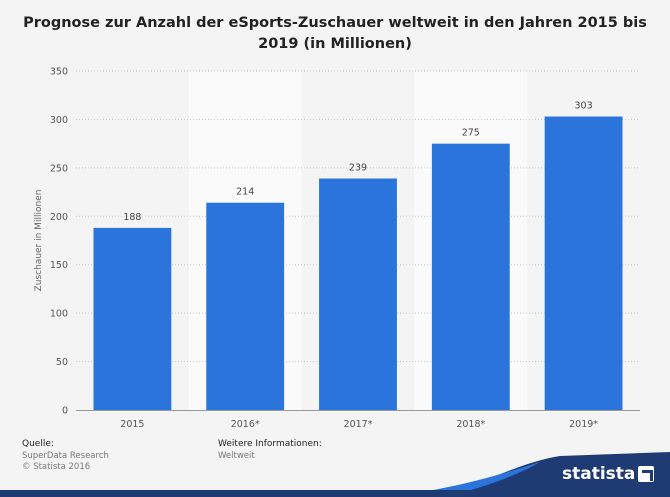  Describe the element at coordinates (59, 314) in the screenshot. I see `y-tick-label: 100` at that location.